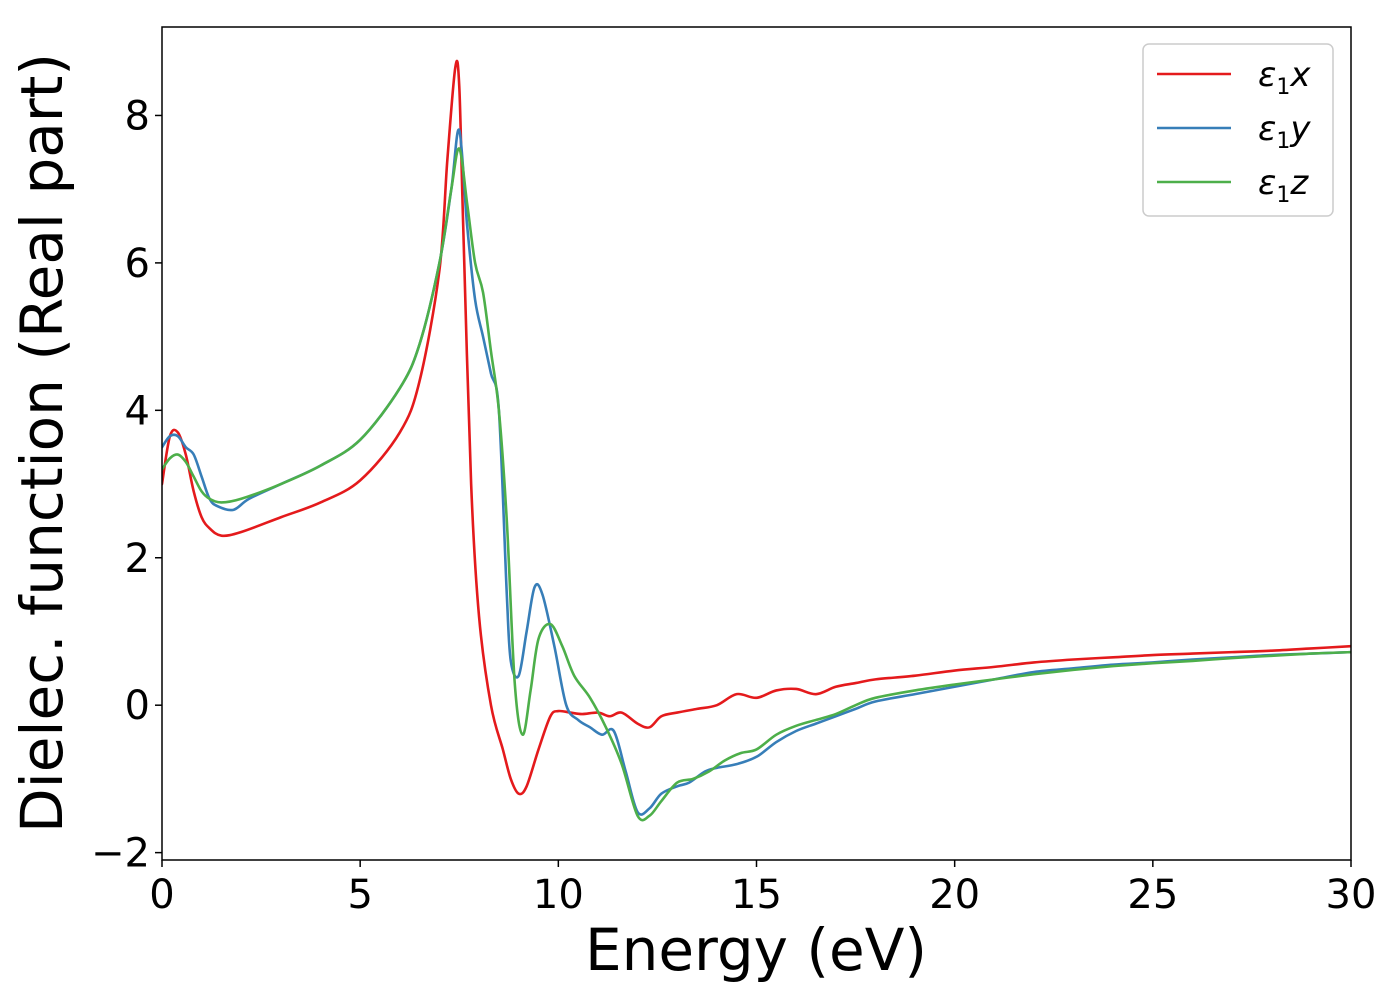 This screenshot has width=1400, height=1000. Describe the element at coordinates (137, 411) in the screenshot. I see `y-tick-label: 4` at that location.